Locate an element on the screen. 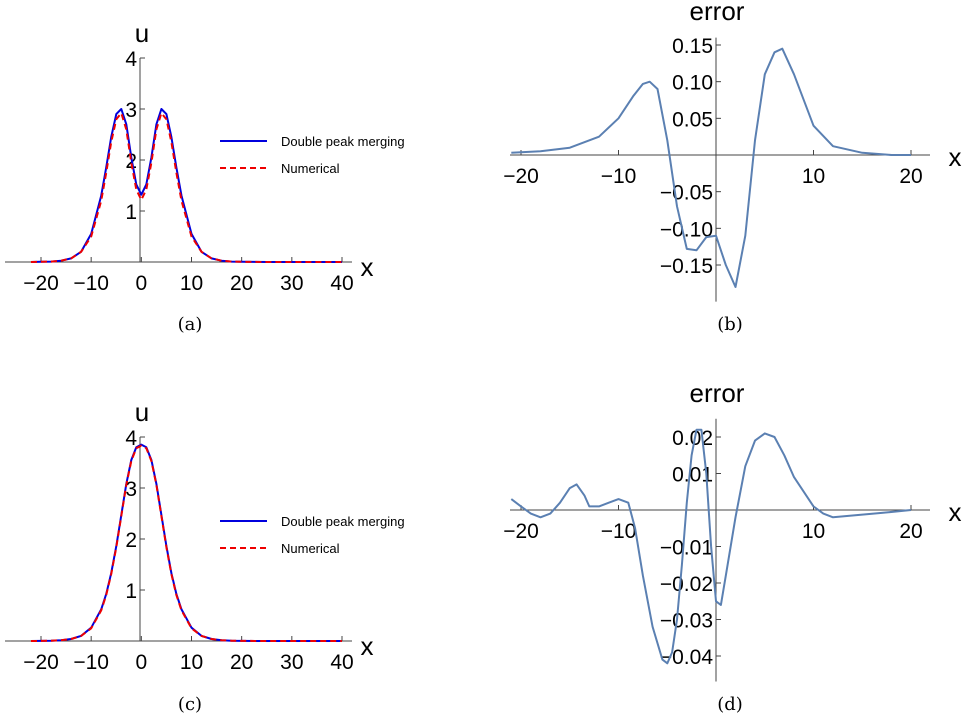 This screenshot has width=964, height=723. series-line-numerical is located at coordinates (186, 187).